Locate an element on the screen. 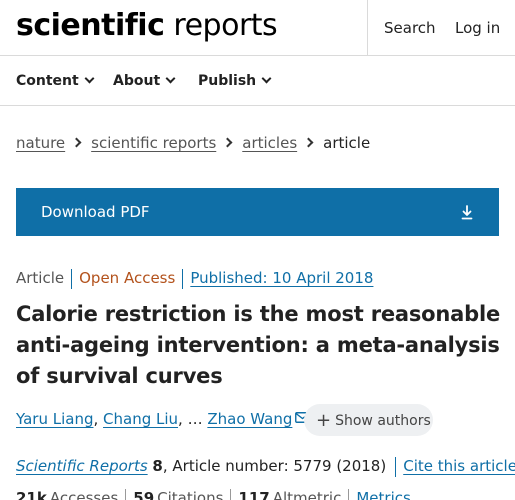 This screenshot has width=515, height=500. main-nav: Content About Publish is located at coordinates (257, 81).